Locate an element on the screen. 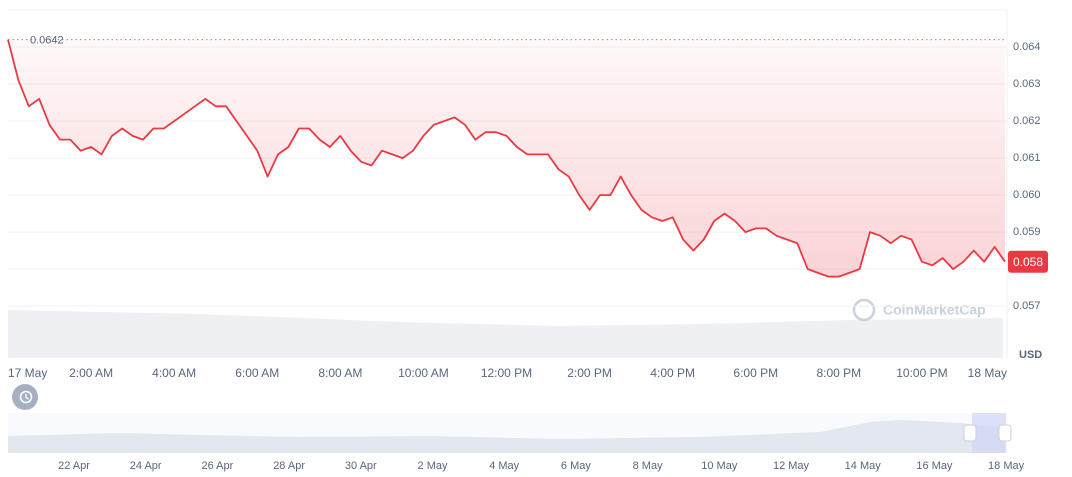 The width and height of the screenshot is (1072, 477). x-tick-label: 8:00 PM is located at coordinates (838, 373).